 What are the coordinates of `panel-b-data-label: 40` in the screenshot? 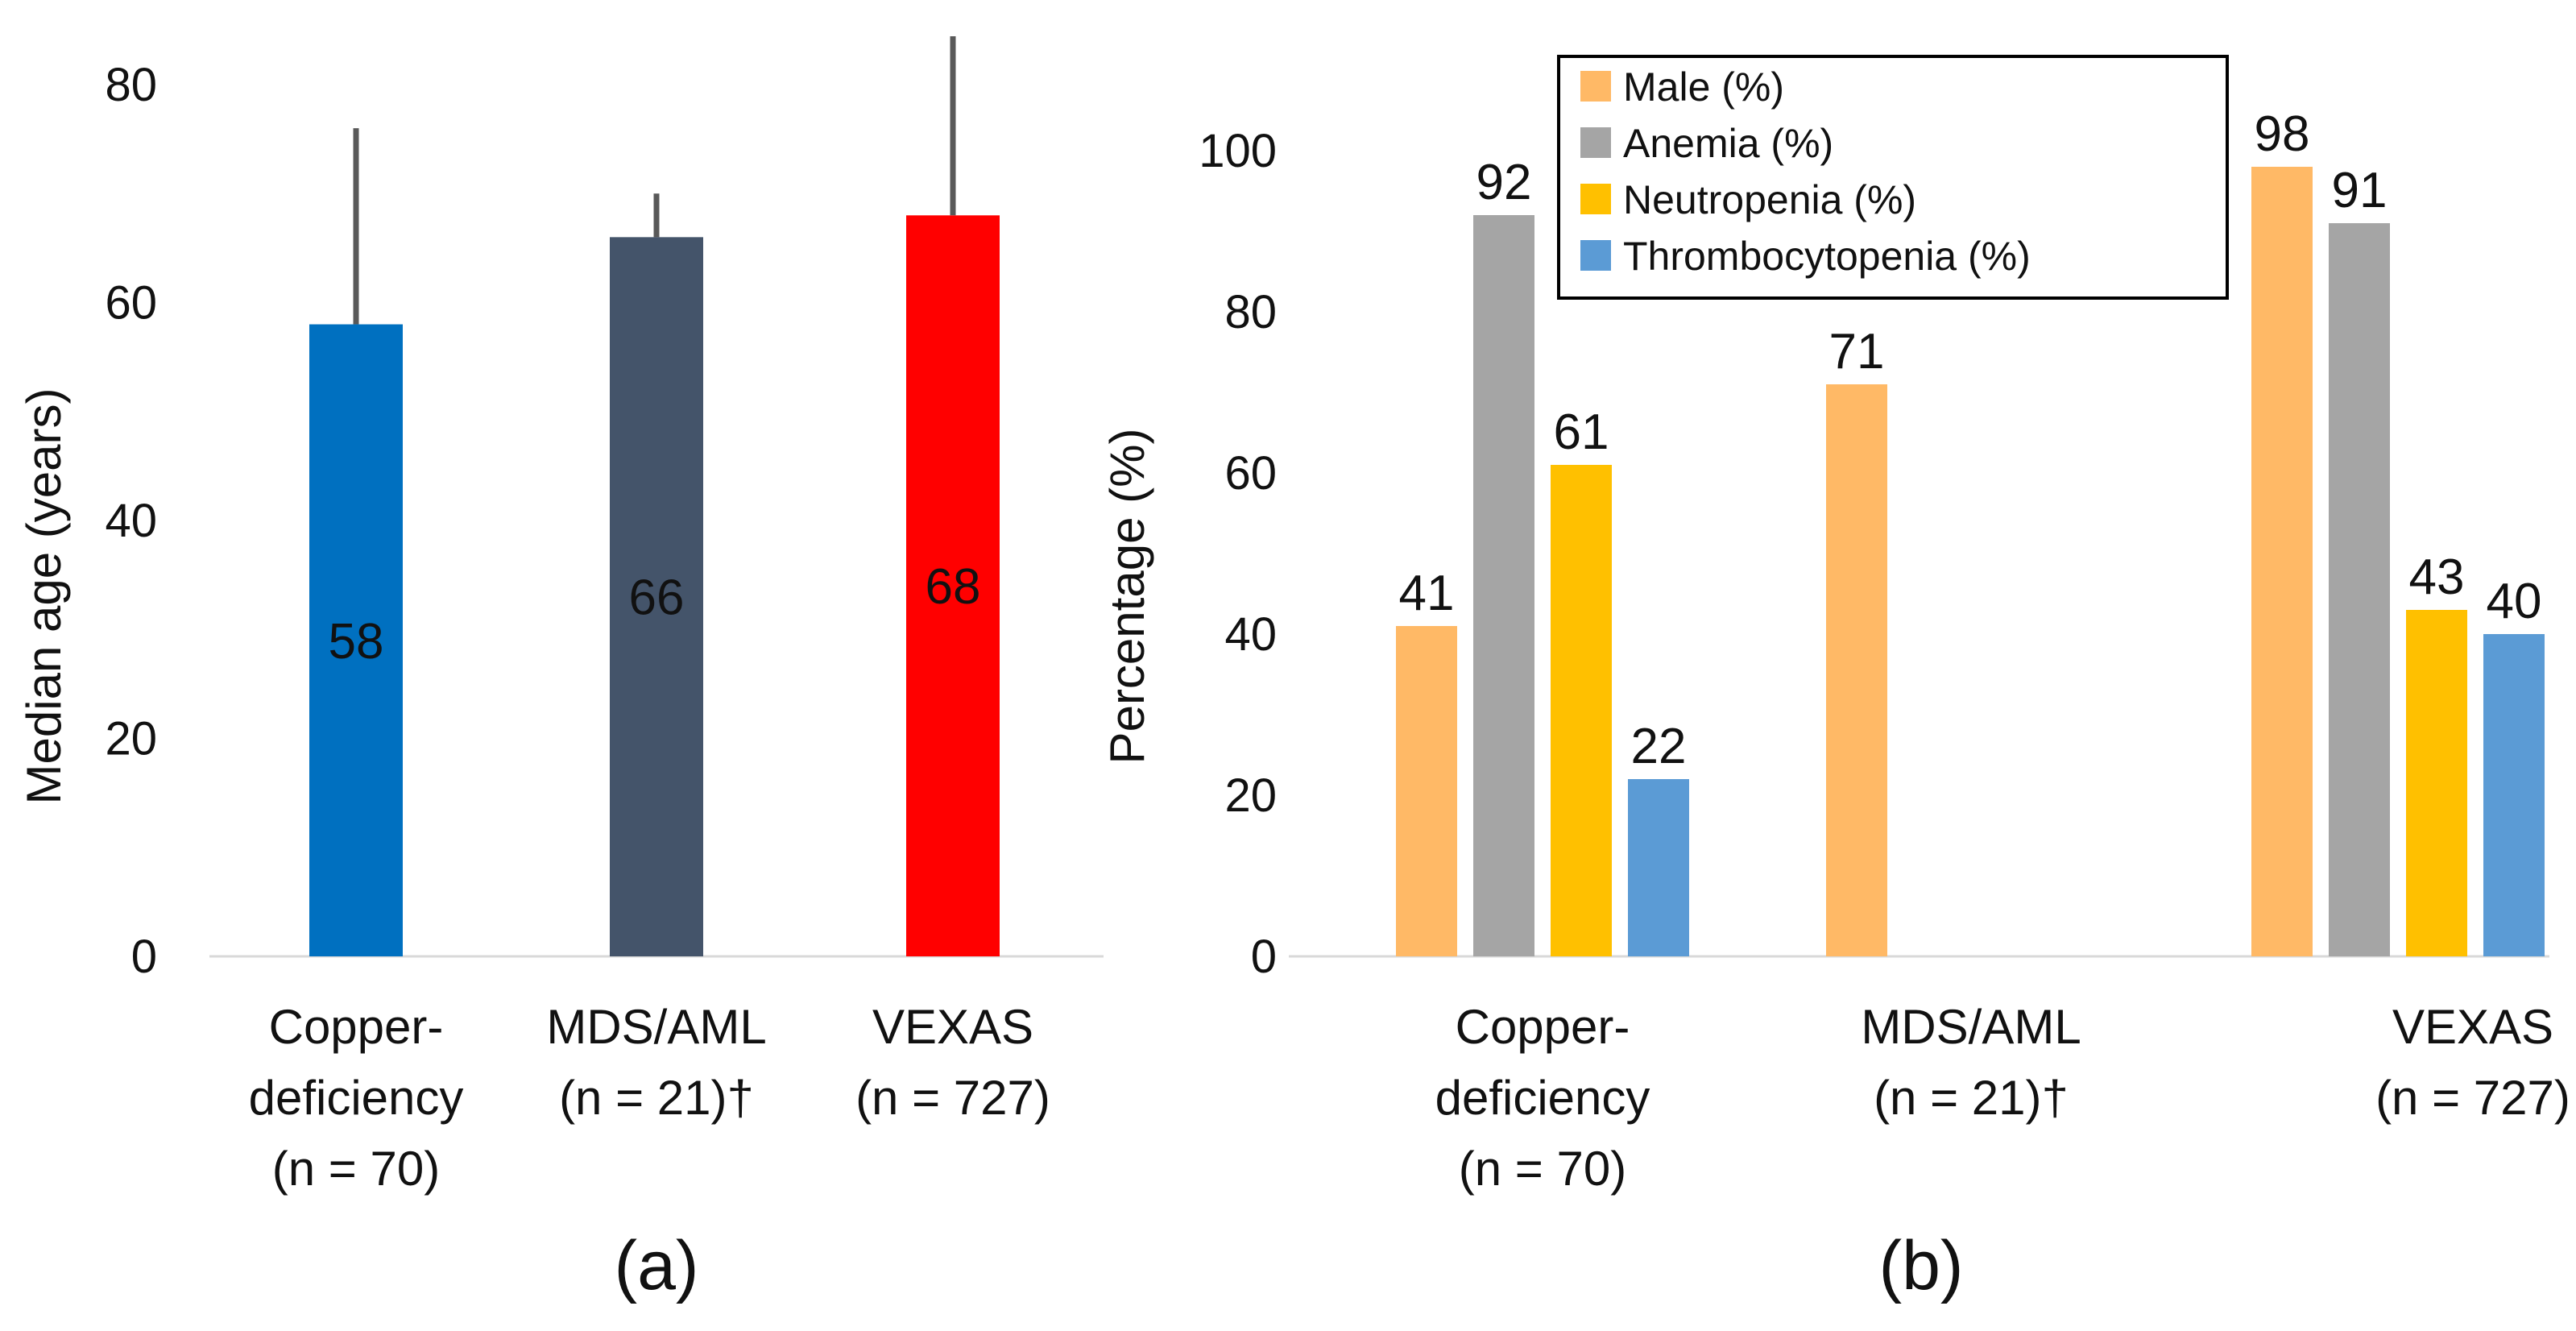 It's located at (2514, 601).